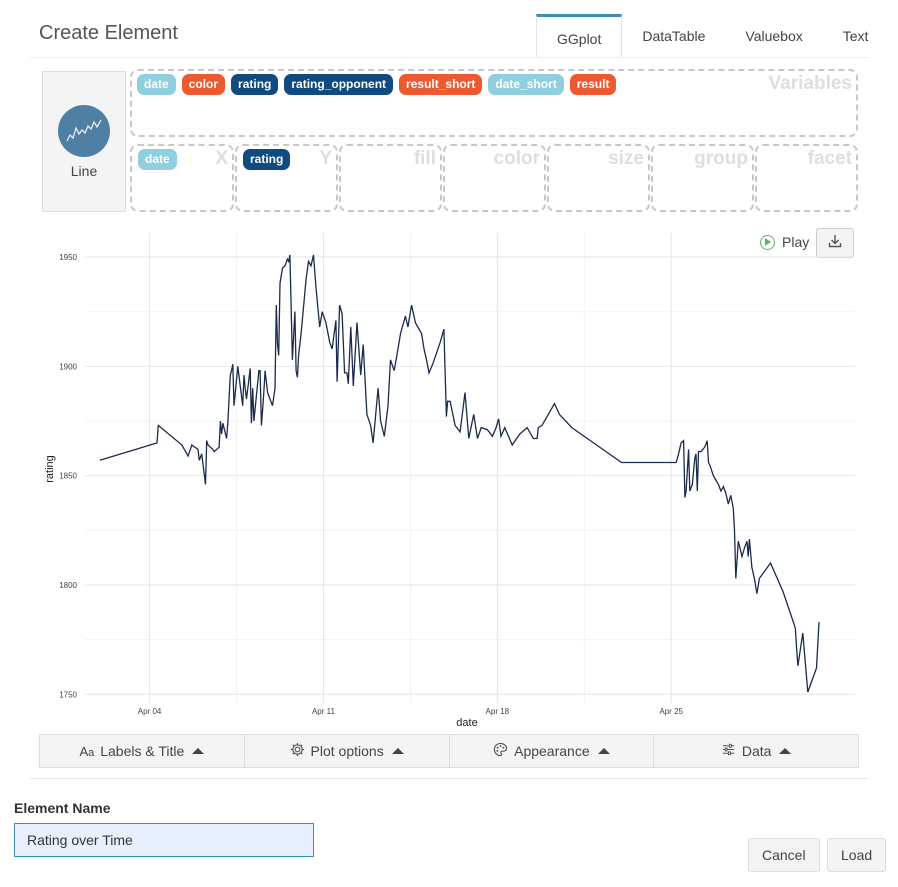 The height and width of the screenshot is (887, 898). What do you see at coordinates (449, 778) in the screenshot?
I see `footer-divider` at bounding box center [449, 778].